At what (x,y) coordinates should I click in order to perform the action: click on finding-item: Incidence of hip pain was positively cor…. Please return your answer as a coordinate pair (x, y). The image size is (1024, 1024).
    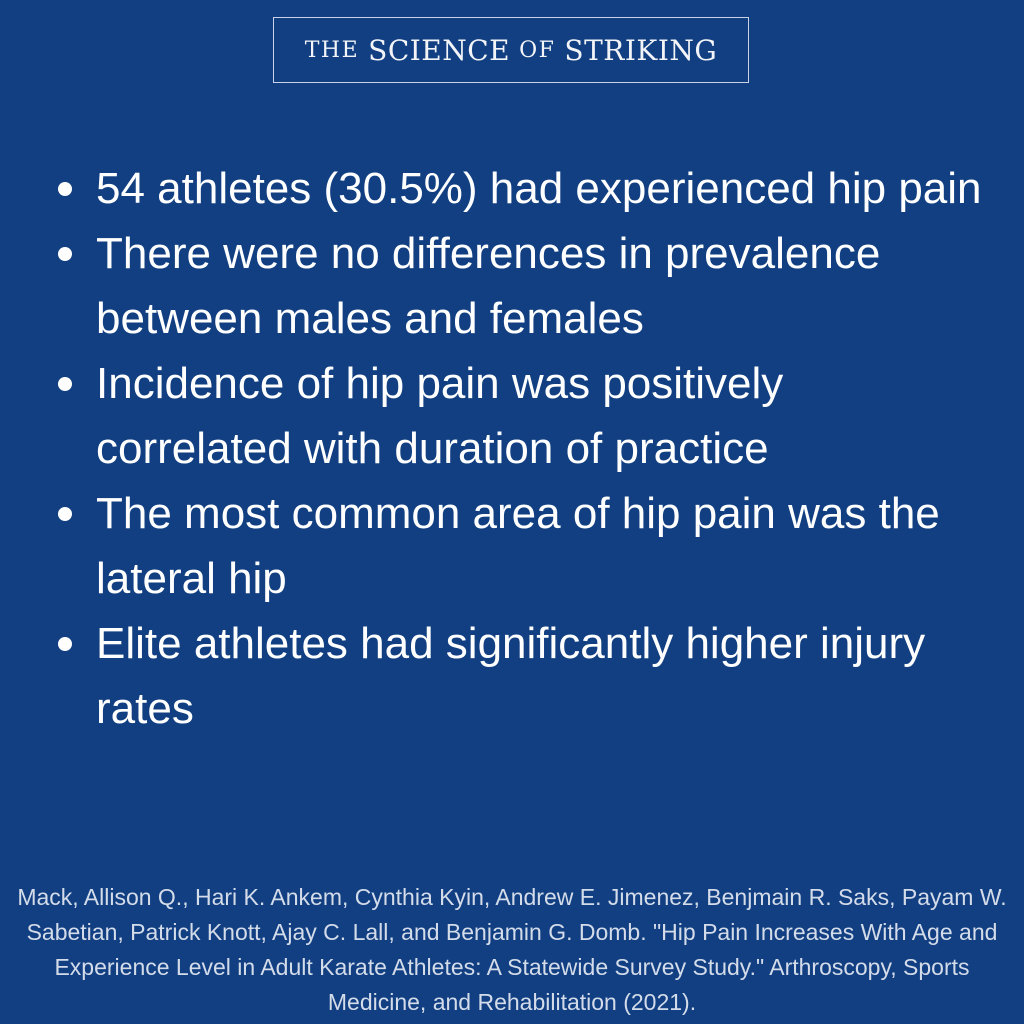
    Looking at the image, I should click on (520, 416).